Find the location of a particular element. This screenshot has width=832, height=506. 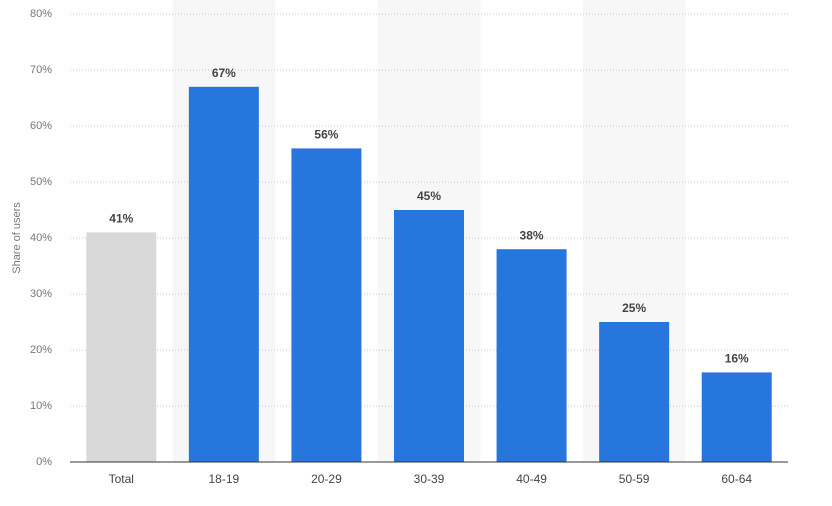

value-label: 67% is located at coordinates (224, 73).